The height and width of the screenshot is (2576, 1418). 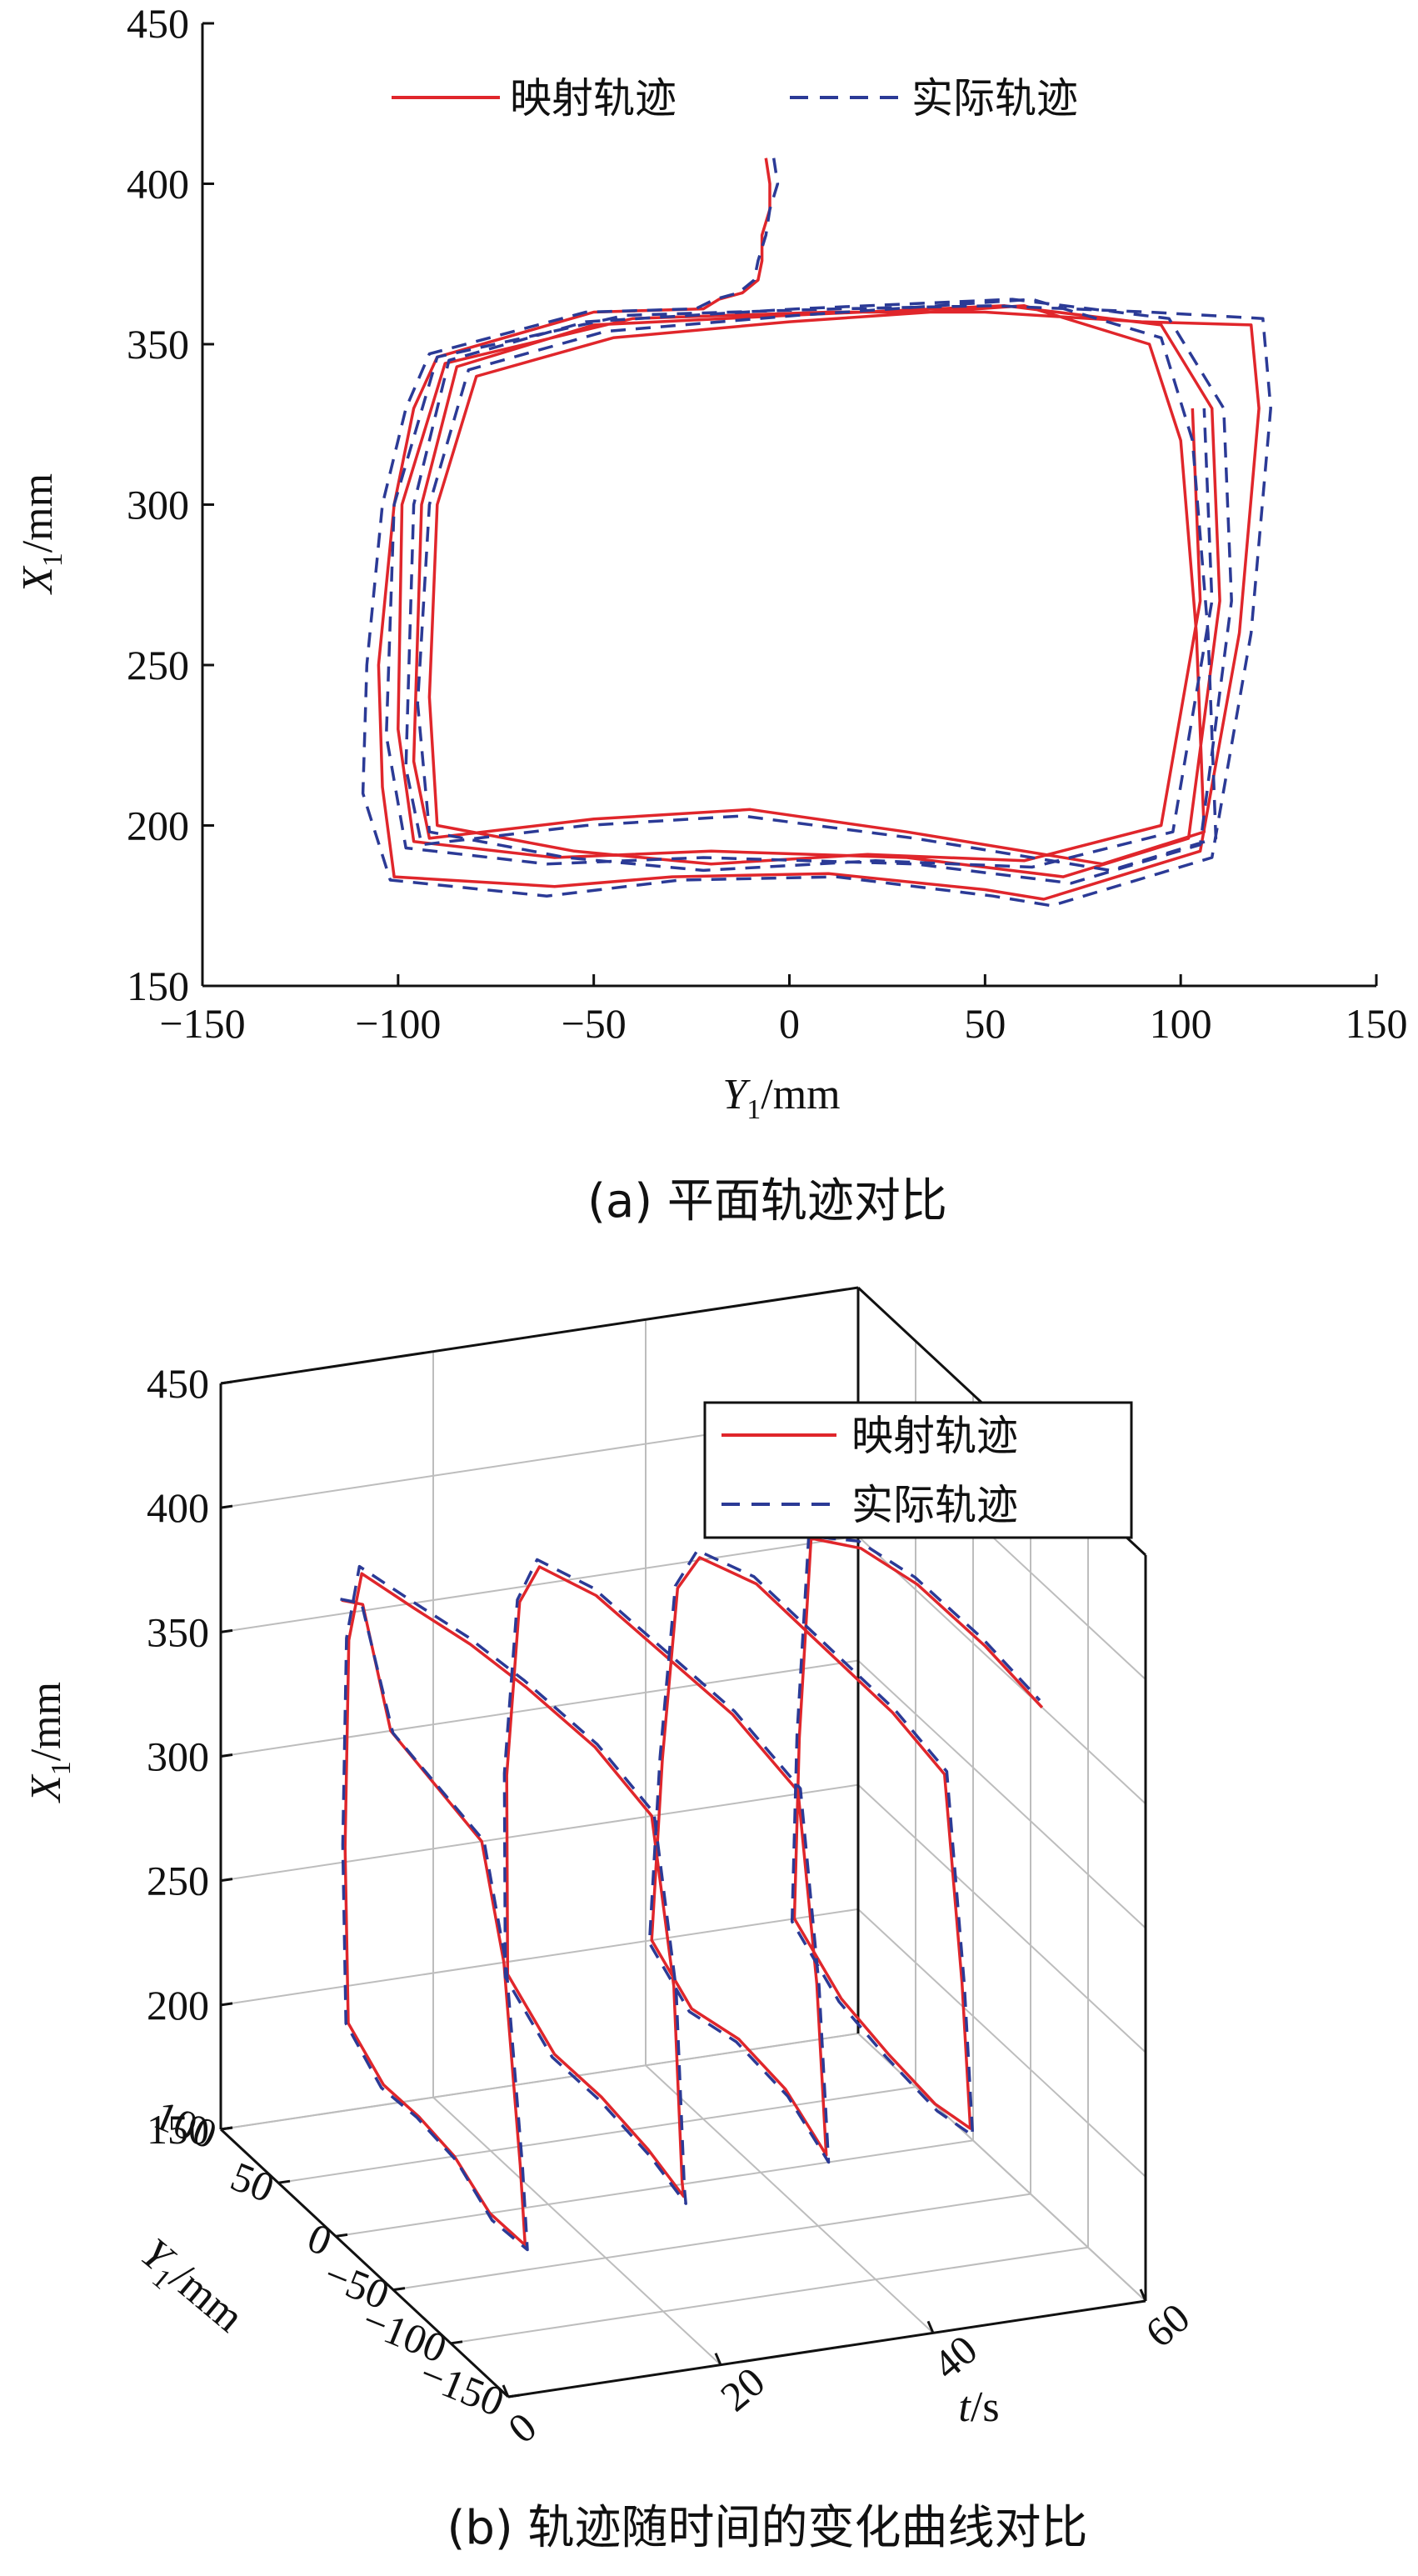 What do you see at coordinates (41, 534) in the screenshot?
I see `chart-a-ylabel: X1/mm` at bounding box center [41, 534].